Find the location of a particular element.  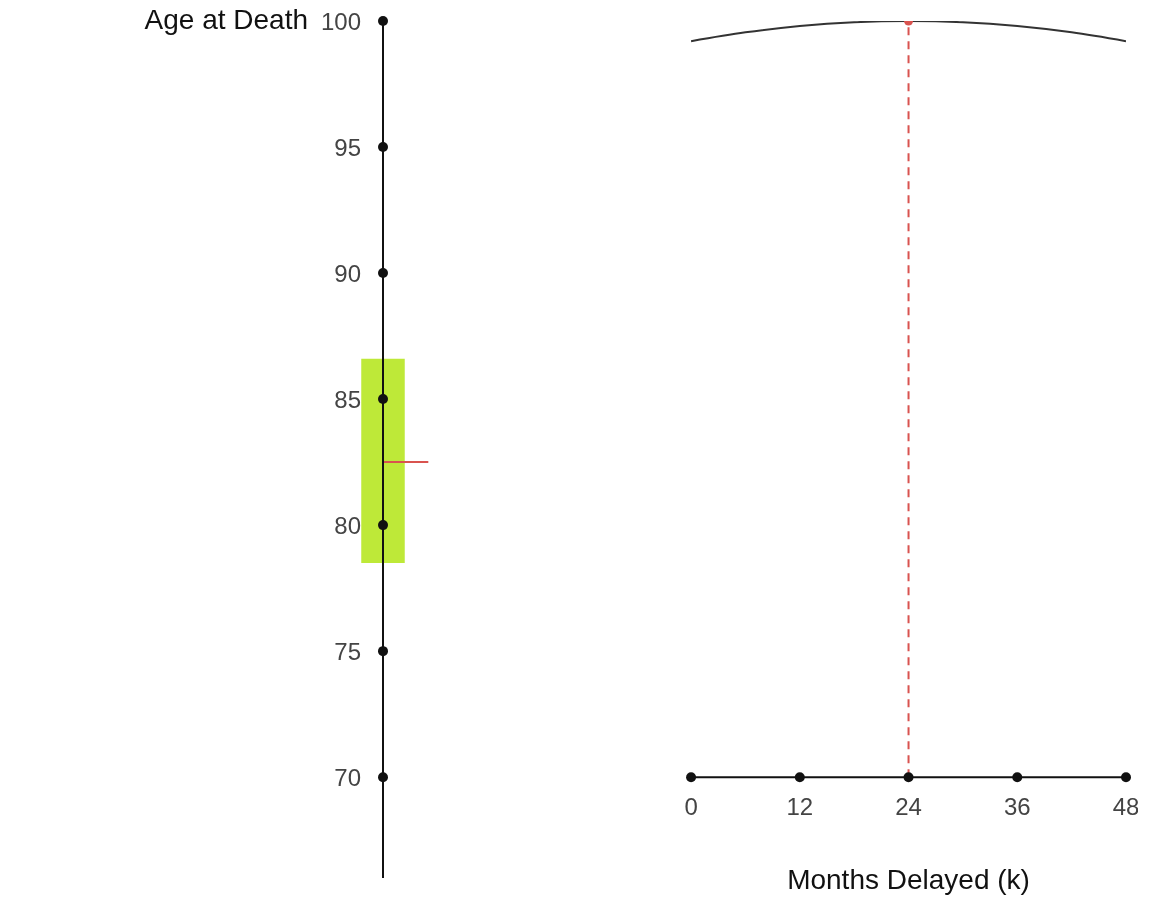

x-tick-label: 24 is located at coordinates (908, 807).